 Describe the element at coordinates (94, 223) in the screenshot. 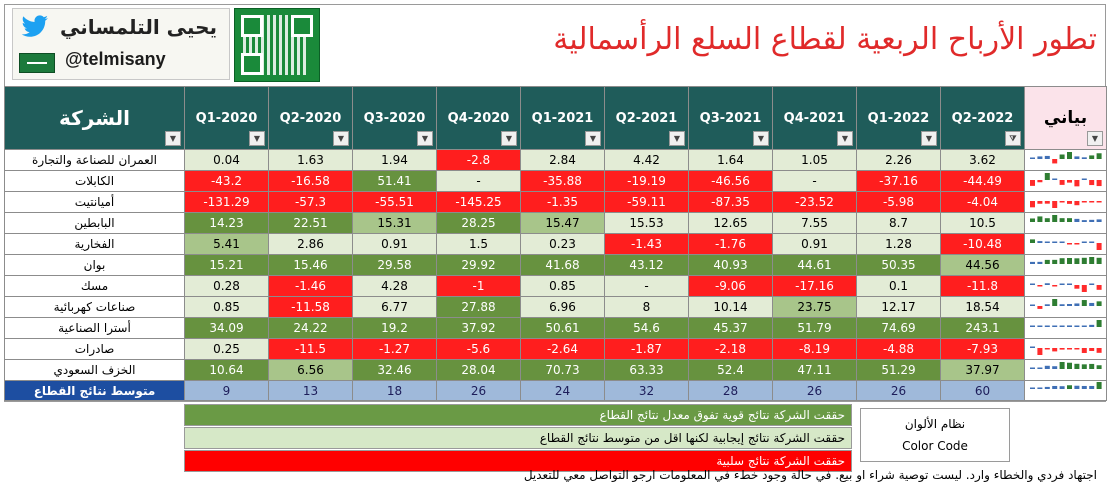

I see `company-name: البابطين` at that location.